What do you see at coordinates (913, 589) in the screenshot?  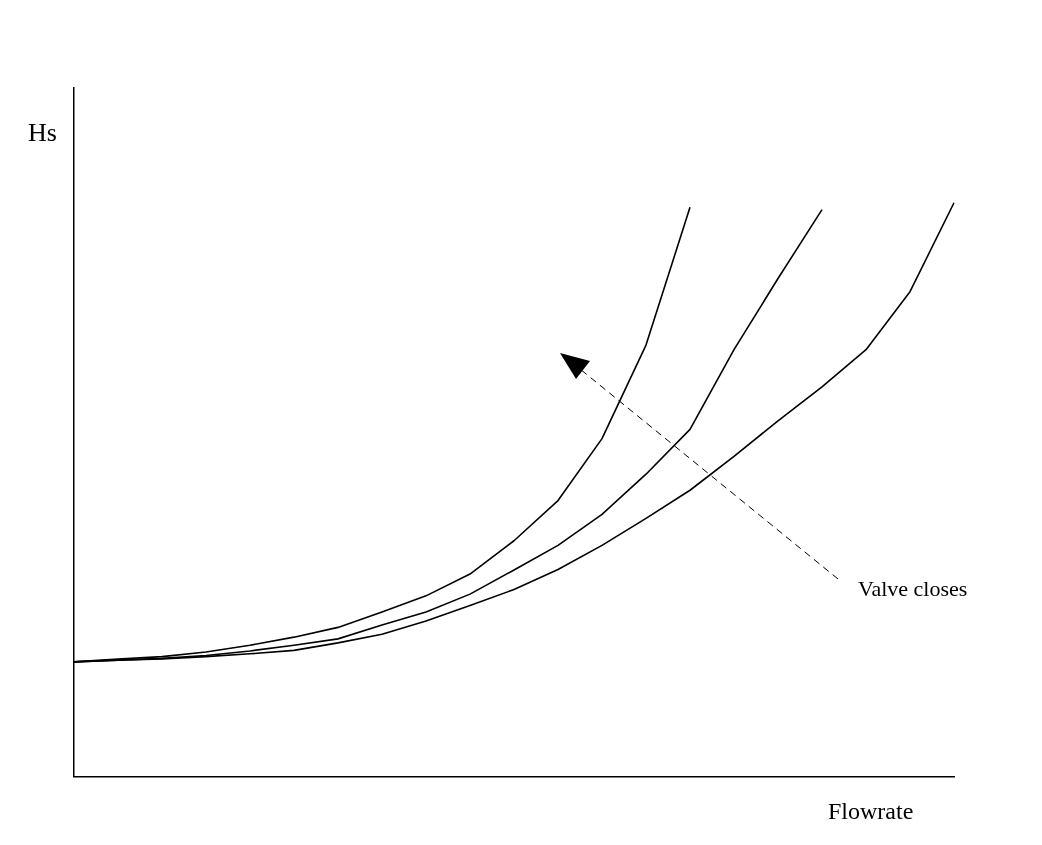 I see `annotation: Valve closes` at bounding box center [913, 589].